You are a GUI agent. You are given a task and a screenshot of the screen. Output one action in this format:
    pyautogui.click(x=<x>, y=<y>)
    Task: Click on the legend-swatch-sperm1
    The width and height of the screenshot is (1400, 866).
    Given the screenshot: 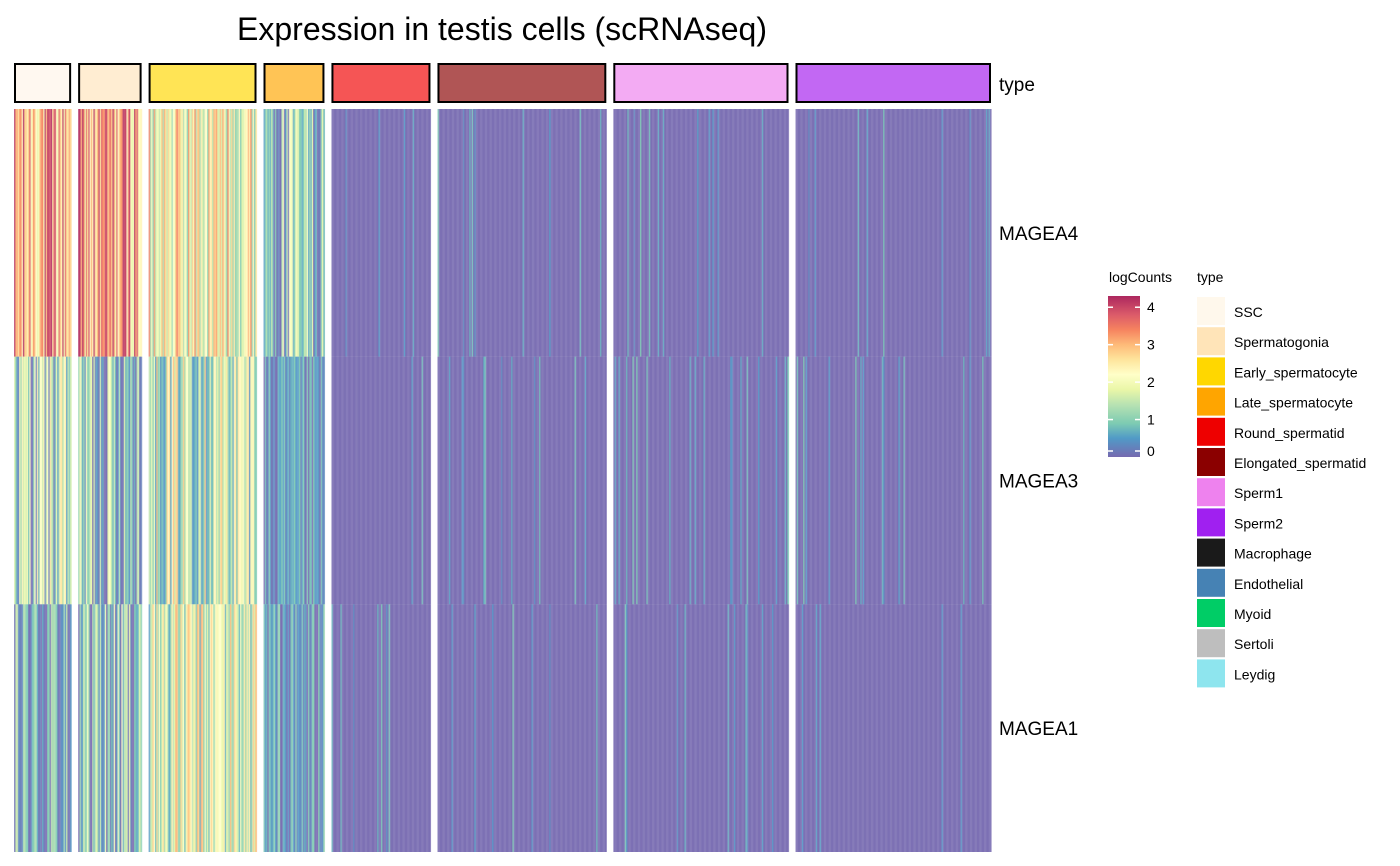 What is the action you would take?
    pyautogui.click(x=1211, y=492)
    